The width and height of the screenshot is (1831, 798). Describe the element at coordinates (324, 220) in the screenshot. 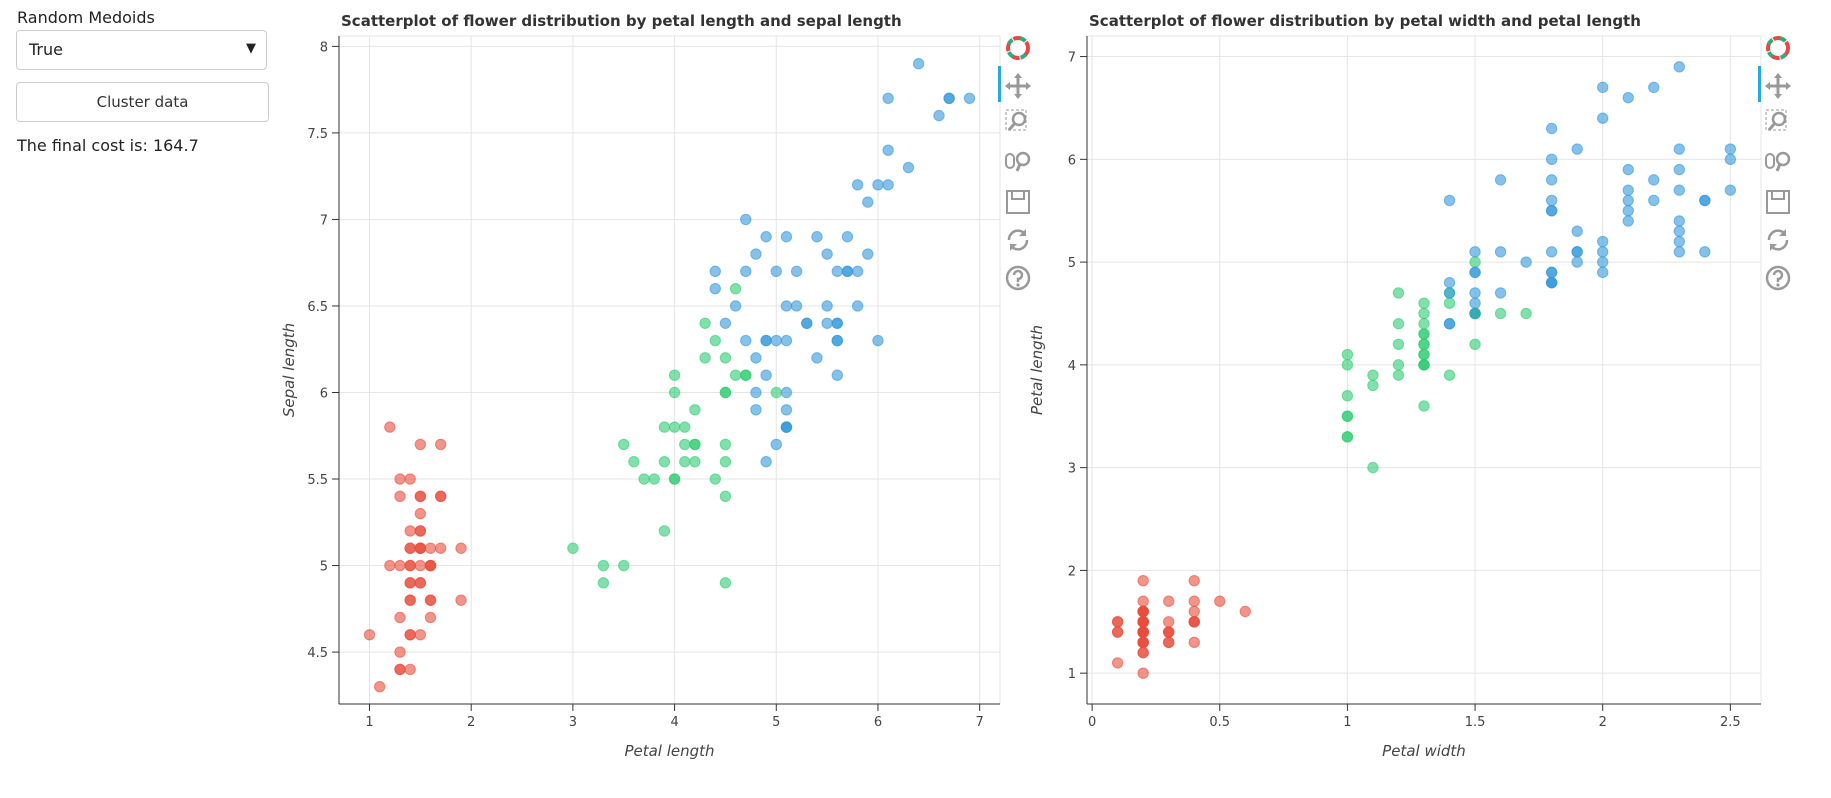

I see `y-tick-label: 7` at that location.